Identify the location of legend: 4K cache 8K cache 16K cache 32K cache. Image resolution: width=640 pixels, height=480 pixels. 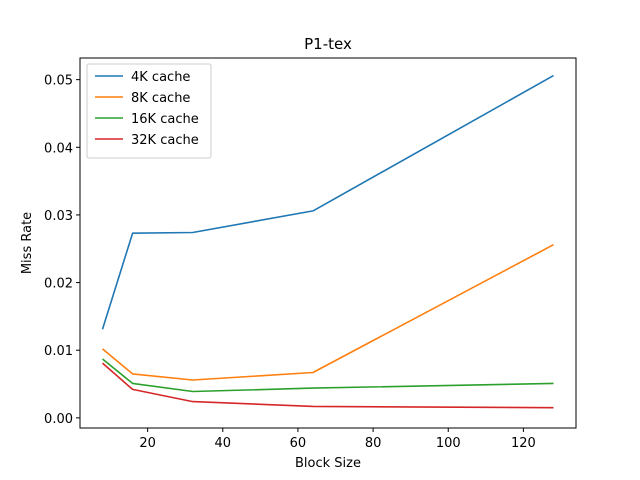
(149, 111).